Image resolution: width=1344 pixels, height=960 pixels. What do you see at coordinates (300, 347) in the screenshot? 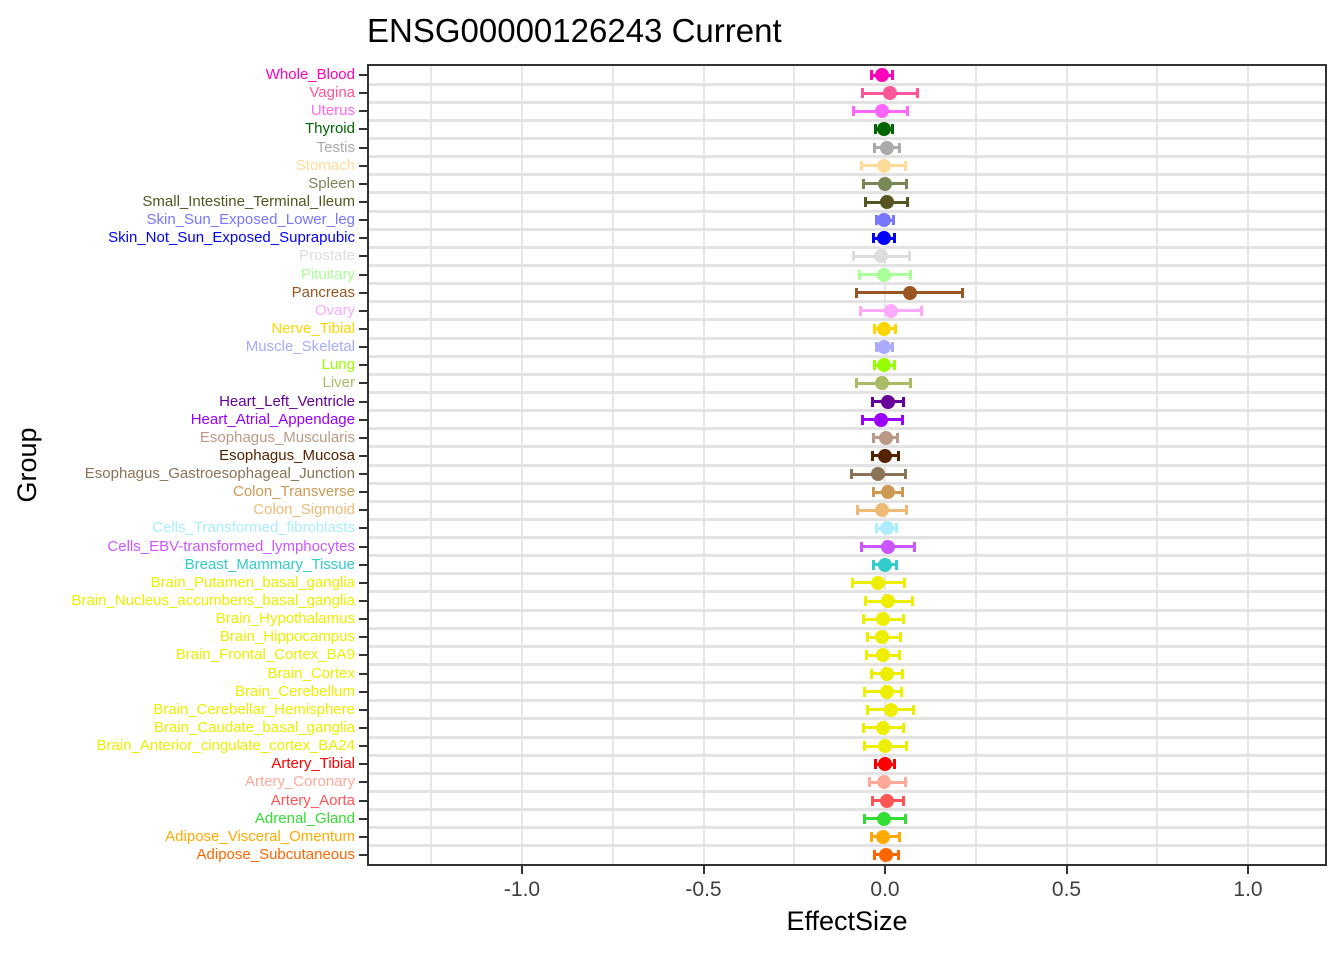
I see `y-tick-label: Muscle_Skeletal` at bounding box center [300, 347].